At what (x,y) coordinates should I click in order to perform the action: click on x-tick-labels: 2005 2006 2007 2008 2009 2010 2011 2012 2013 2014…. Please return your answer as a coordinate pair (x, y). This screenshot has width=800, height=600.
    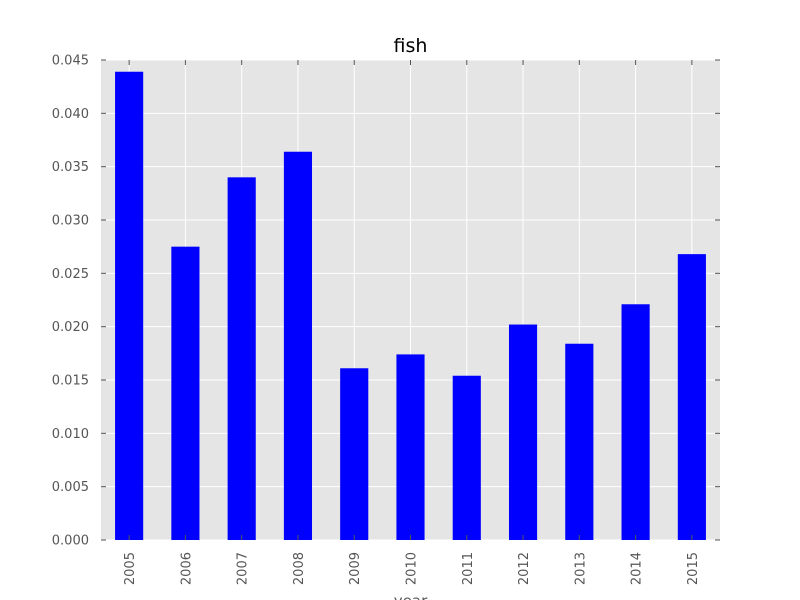
    Looking at the image, I should click on (412, 568).